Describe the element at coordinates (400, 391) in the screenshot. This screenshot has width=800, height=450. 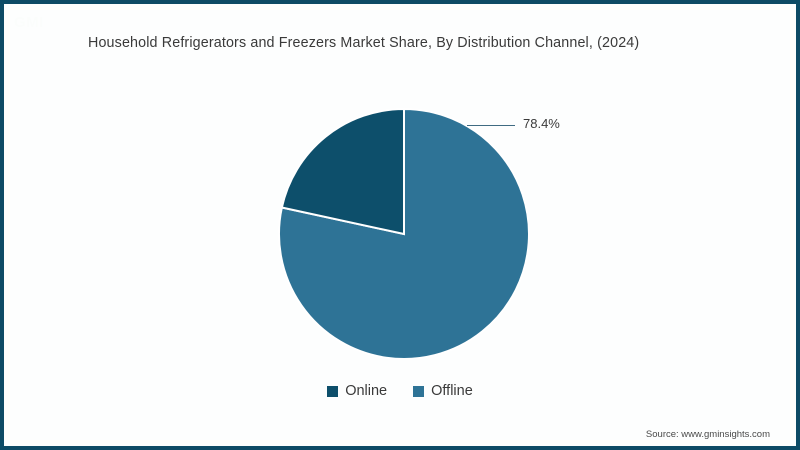
I see `chart-legend: Online Offline` at that location.